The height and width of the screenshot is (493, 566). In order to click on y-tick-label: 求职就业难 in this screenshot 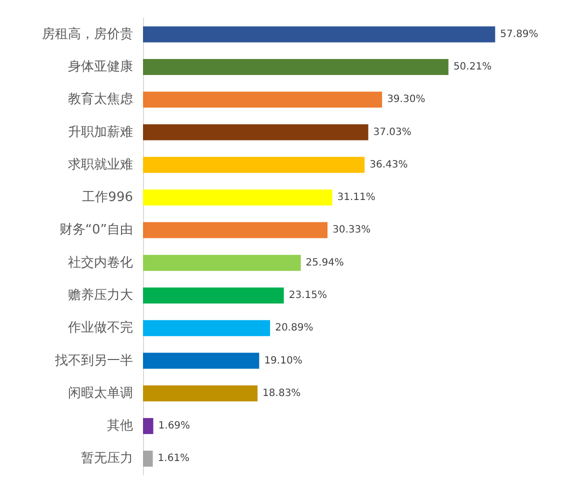, I will do `click(100, 164)`.